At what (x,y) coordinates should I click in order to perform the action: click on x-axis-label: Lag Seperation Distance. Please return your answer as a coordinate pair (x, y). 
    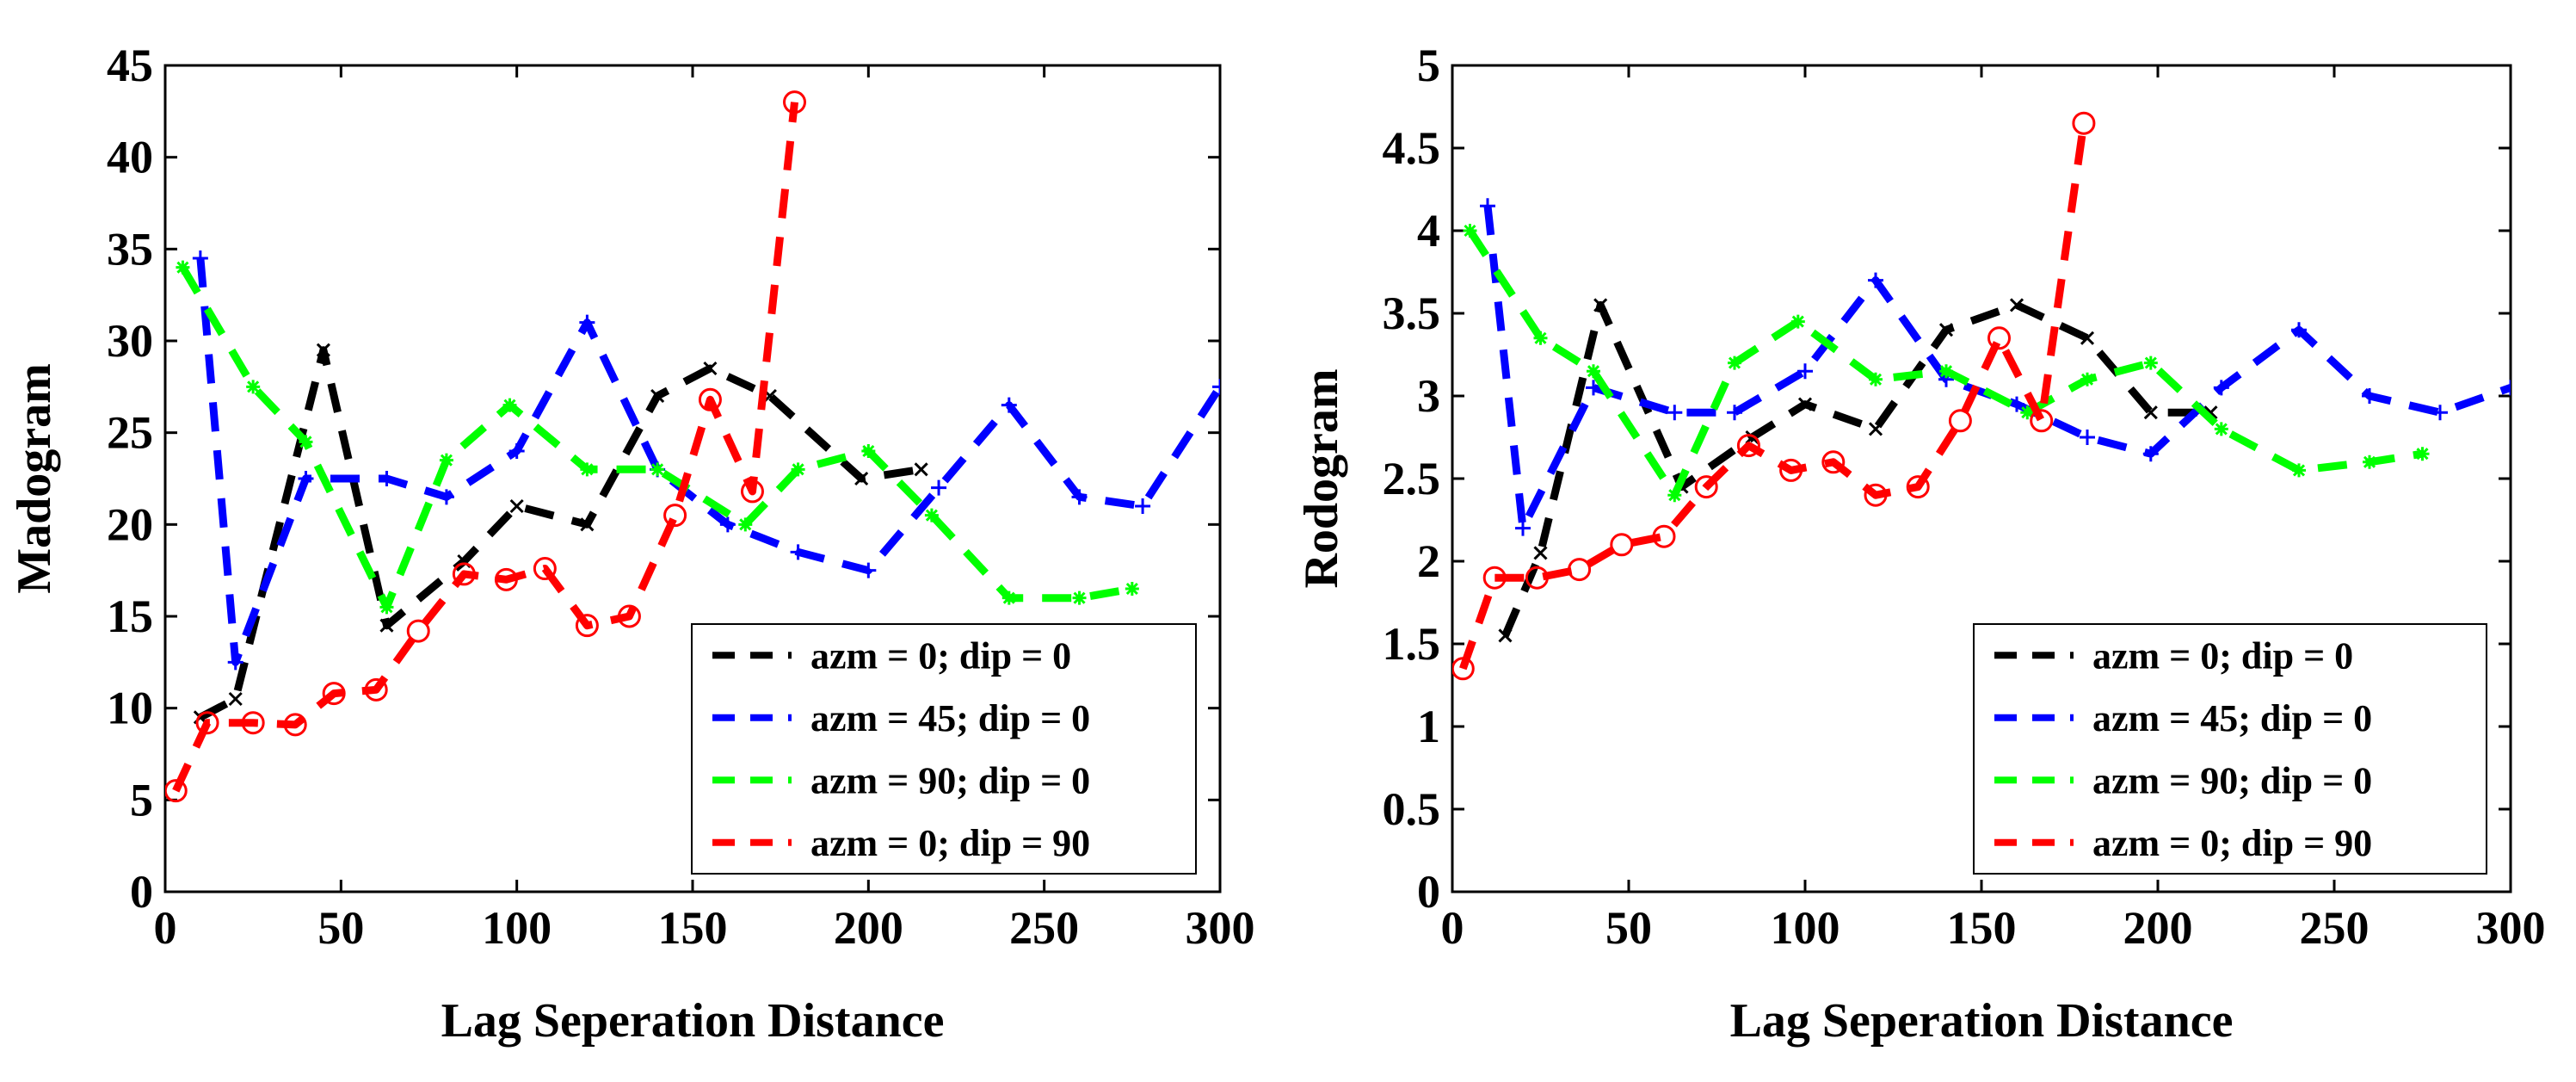
    Looking at the image, I should click on (1982, 1021).